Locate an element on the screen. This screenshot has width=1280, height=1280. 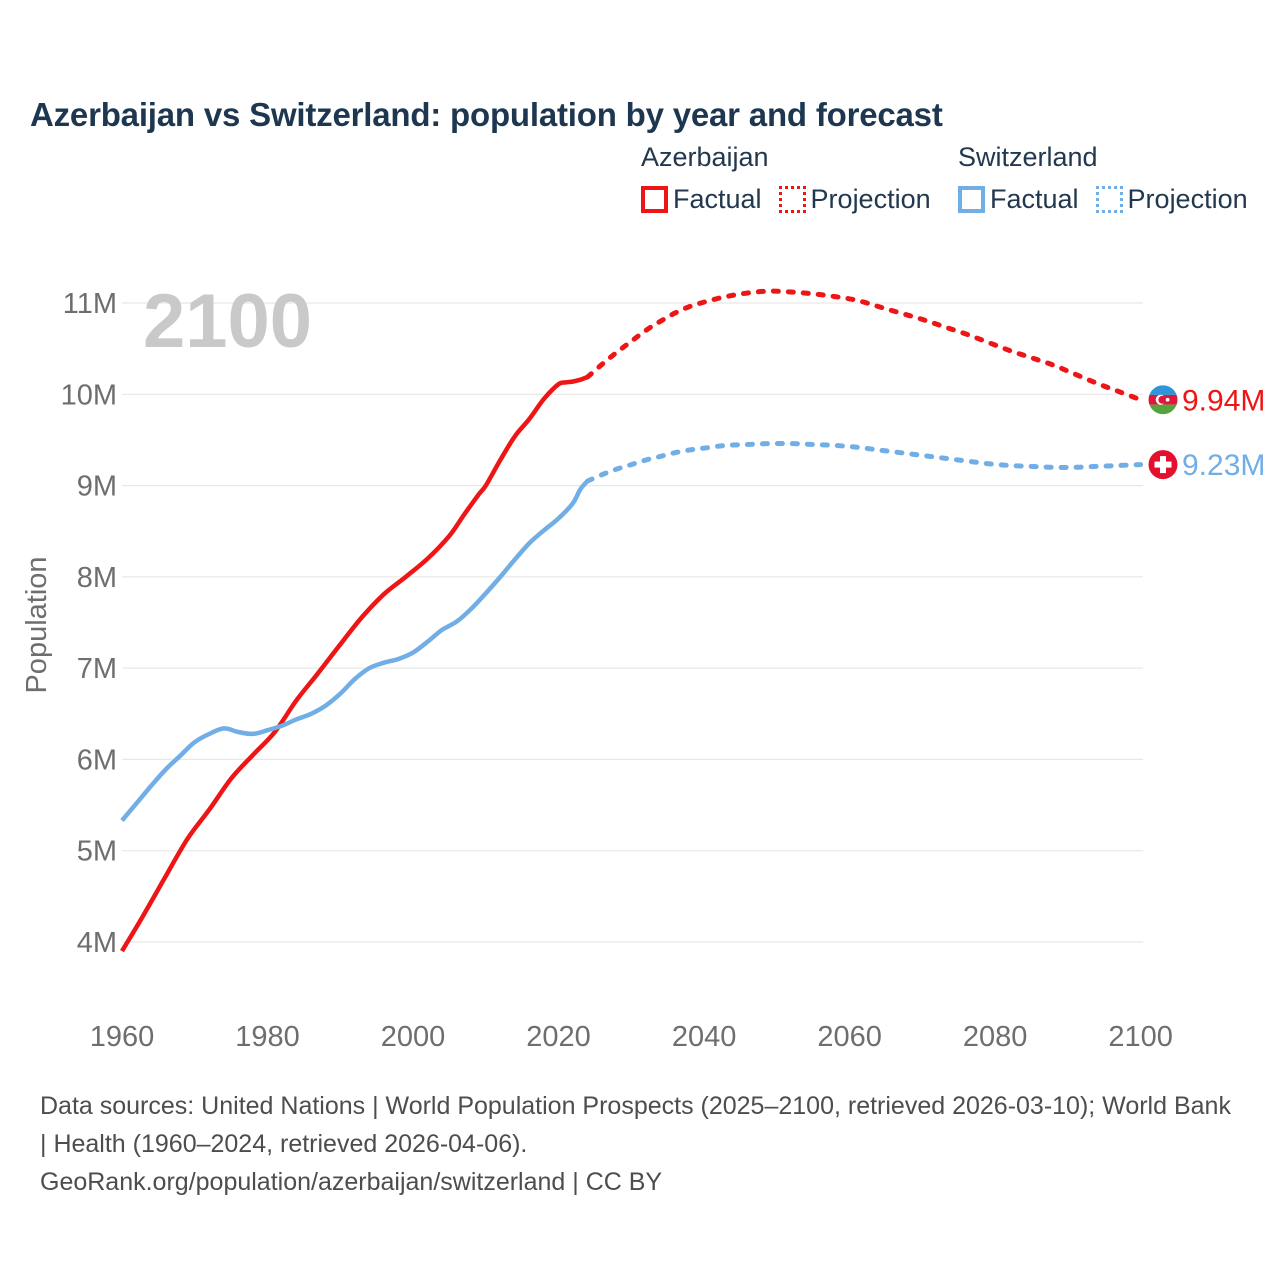
azerbaijan-projection-line is located at coordinates (864, 345).